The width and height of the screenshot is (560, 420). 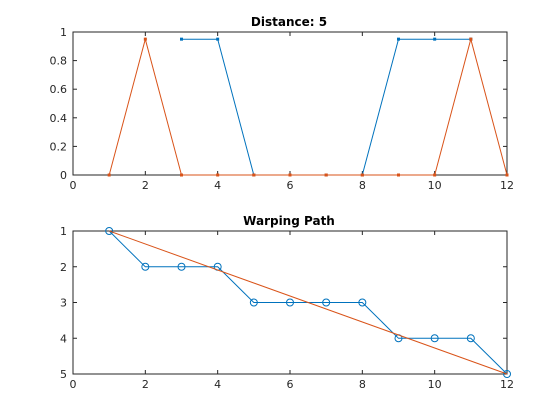 I want to click on distance-chart-title: Distance: 5, so click(x=289, y=22).